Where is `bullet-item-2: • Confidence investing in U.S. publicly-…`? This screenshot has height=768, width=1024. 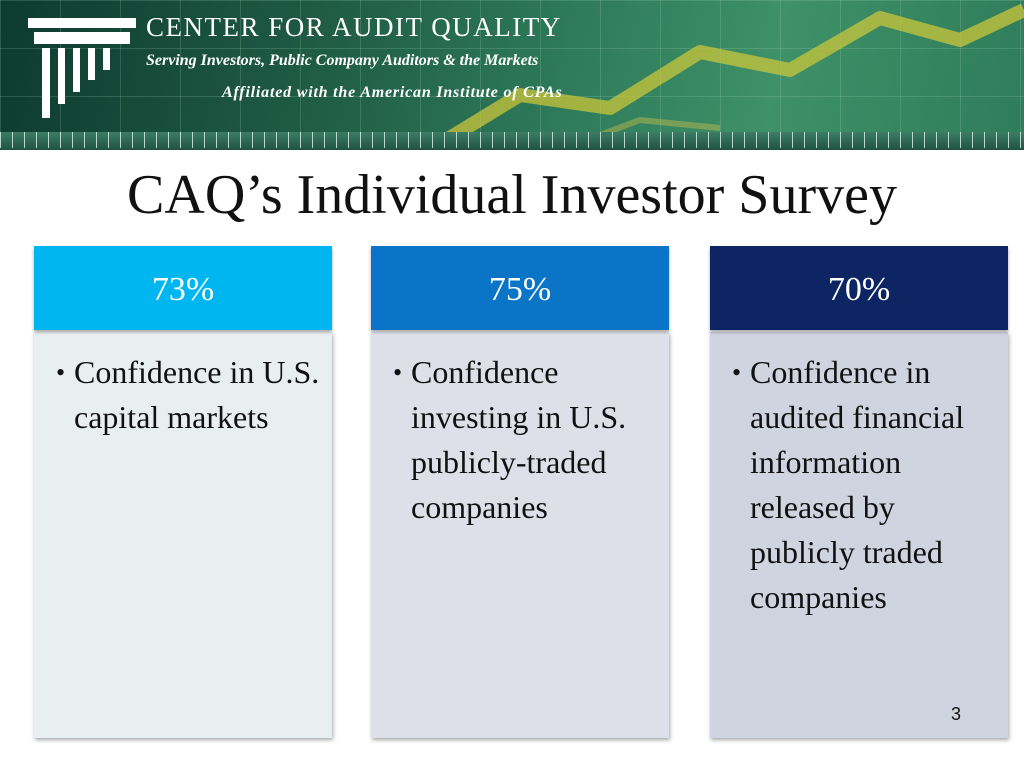 bullet-item-2: • Confidence investing in U.S. publicly-… is located at coordinates (526, 440).